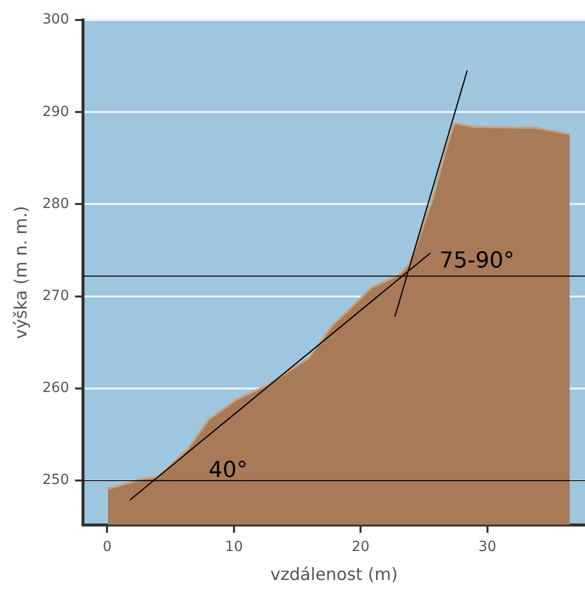 Image resolution: width=585 pixels, height=598 pixels. I want to click on annotation: 40°, so click(228, 470).